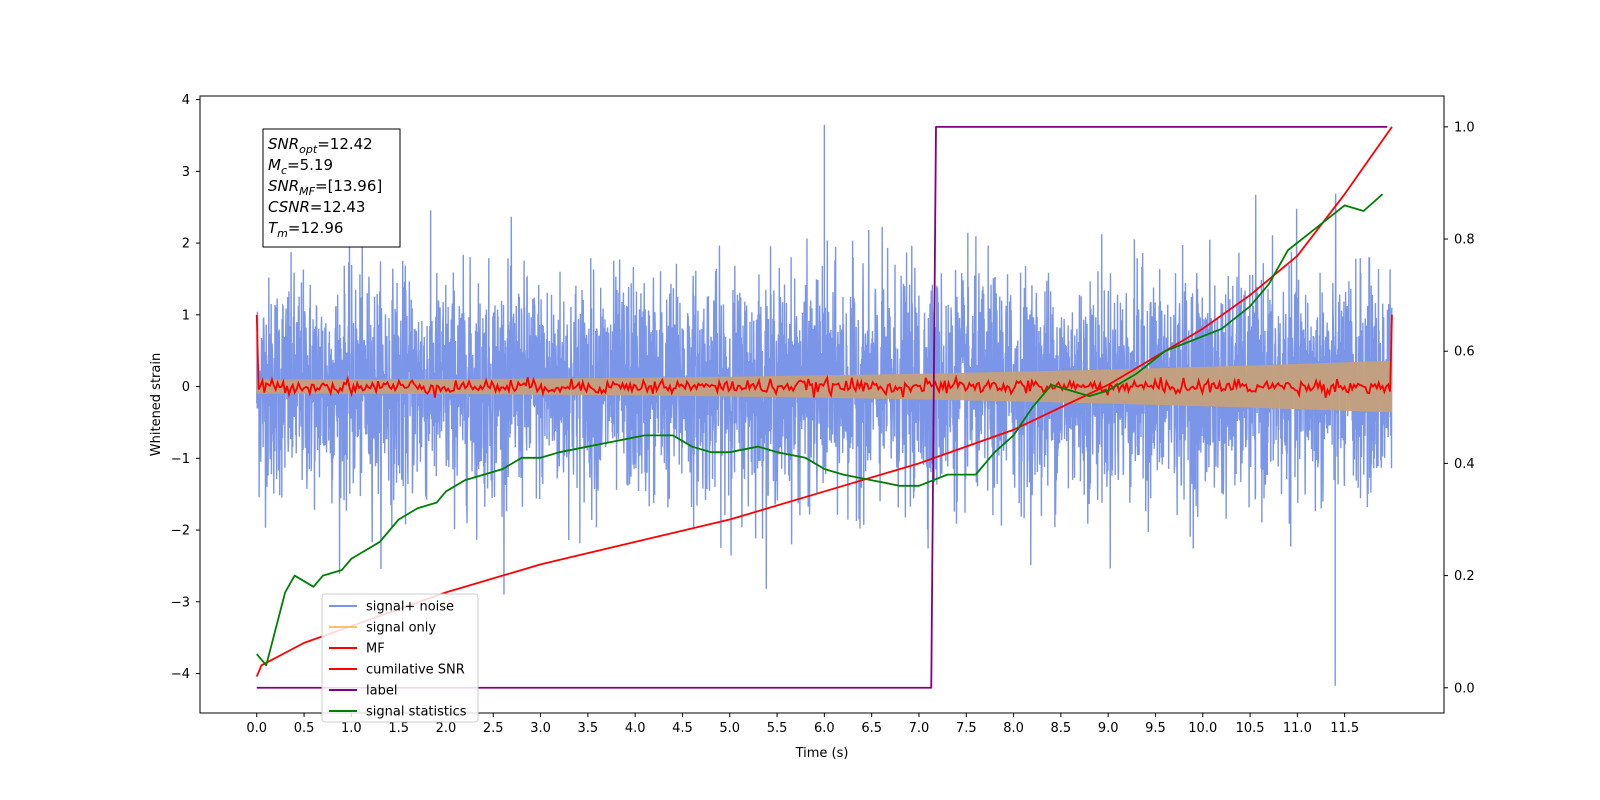 This screenshot has height=800, width=1600. I want to click on annotation-symbol: T, so click(273, 228).